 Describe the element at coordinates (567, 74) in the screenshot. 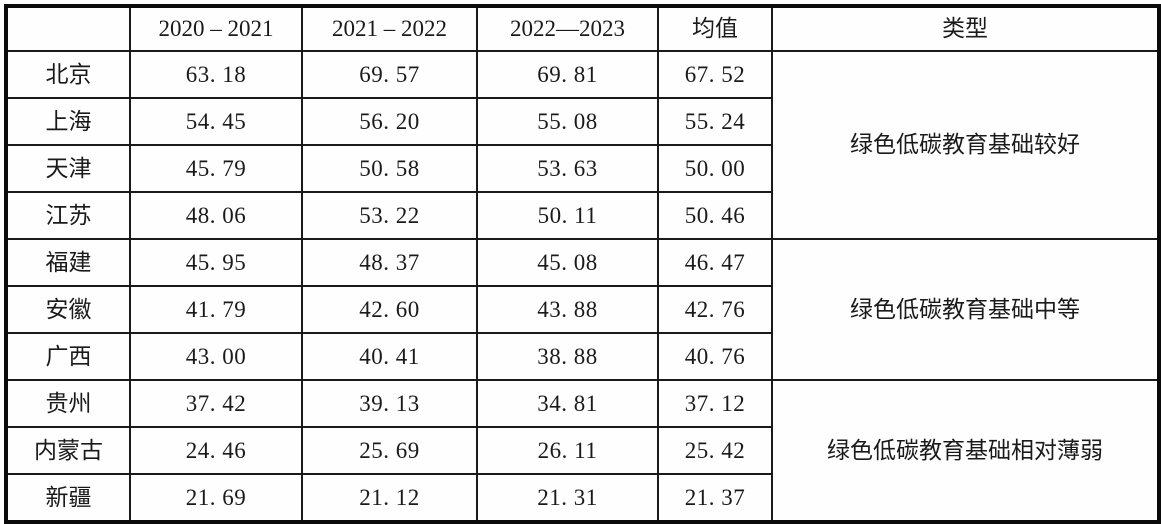

I see `value-cell: 69. 81` at that location.